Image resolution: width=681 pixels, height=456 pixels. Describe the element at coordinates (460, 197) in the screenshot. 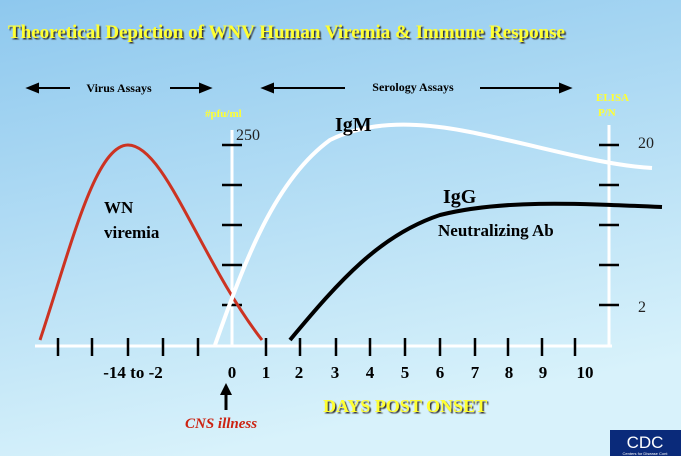

I see `curve-label: IgG` at that location.